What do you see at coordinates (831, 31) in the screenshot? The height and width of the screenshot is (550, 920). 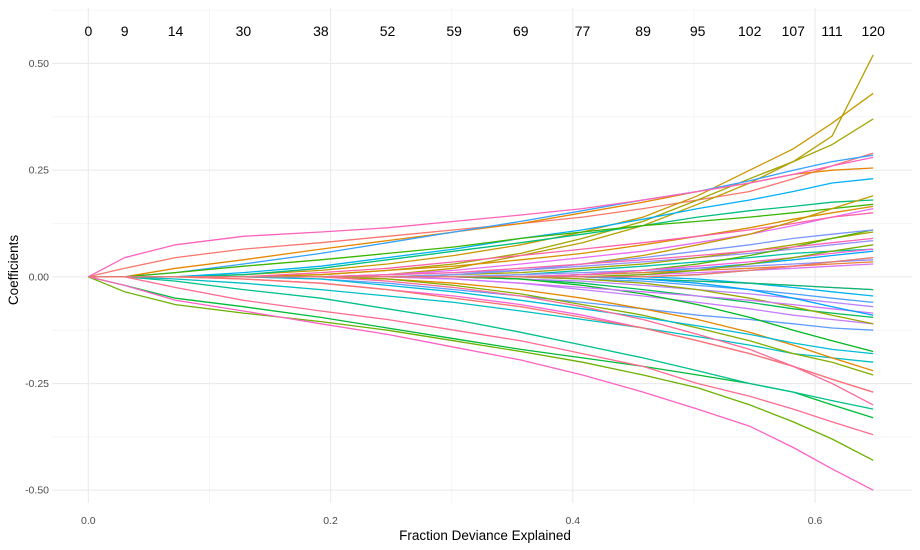 I see `top-axis-label: 111` at bounding box center [831, 31].